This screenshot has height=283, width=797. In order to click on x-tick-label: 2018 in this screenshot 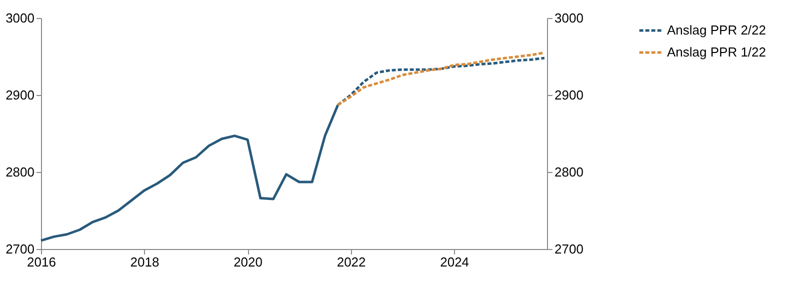, I will do `click(145, 262)`.